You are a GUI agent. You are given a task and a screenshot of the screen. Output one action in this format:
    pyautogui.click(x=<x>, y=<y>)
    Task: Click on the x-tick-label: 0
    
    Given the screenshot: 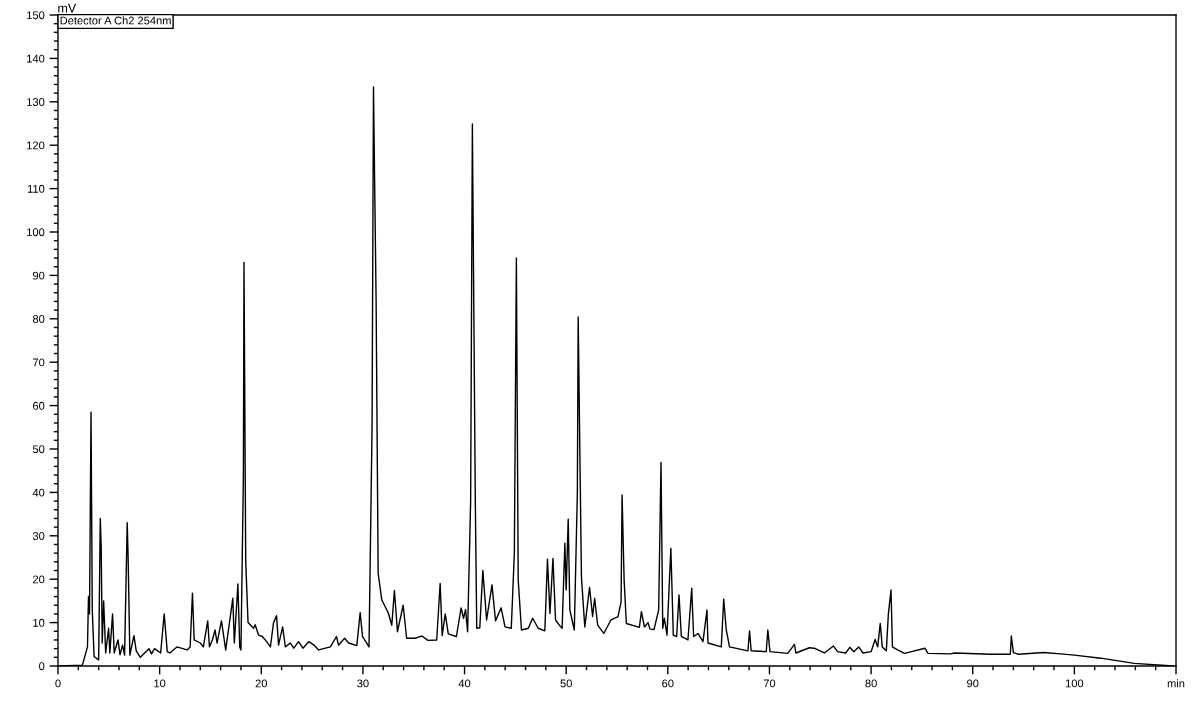 What is the action you would take?
    pyautogui.click(x=58, y=683)
    